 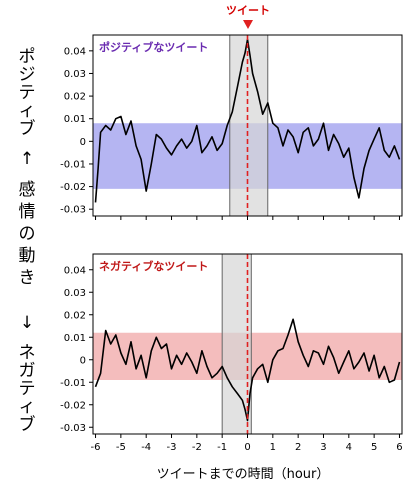 What do you see at coordinates (27, 159) in the screenshot?
I see `side-label-up-arrow: ↑` at bounding box center [27, 159].